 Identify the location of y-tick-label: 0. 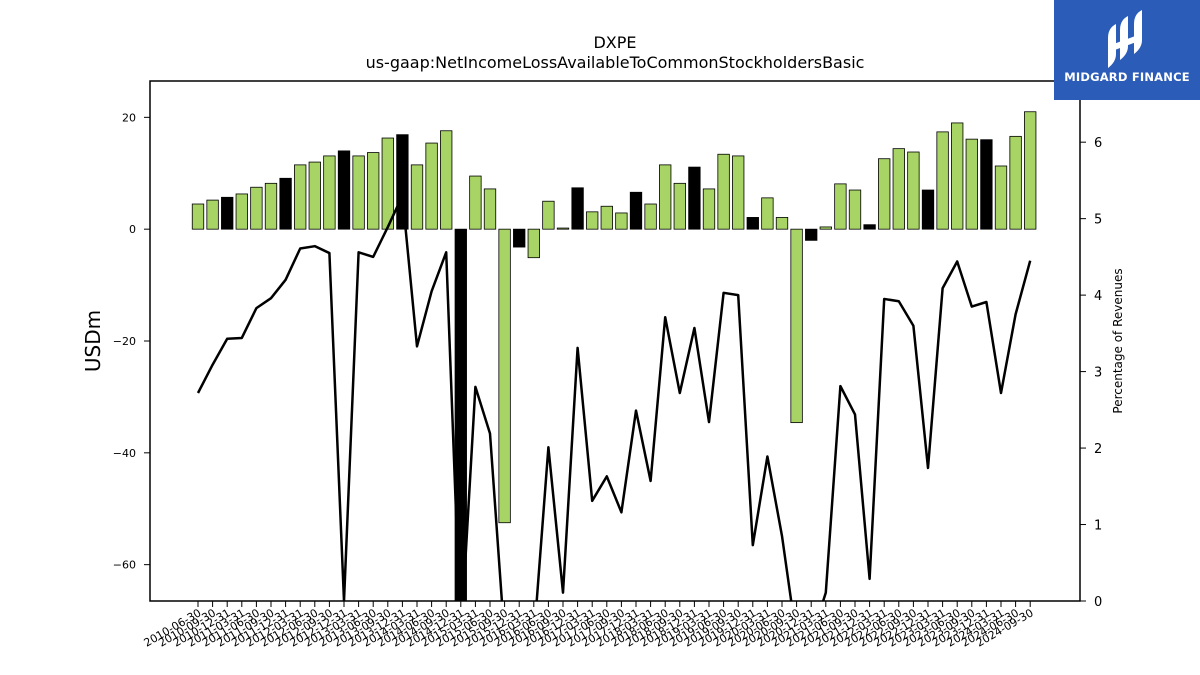
(132, 229).